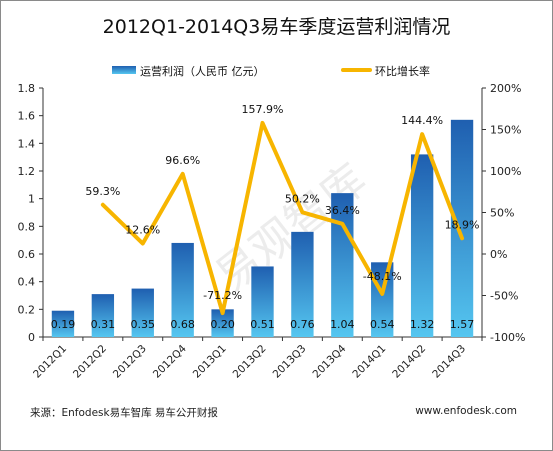  What do you see at coordinates (170, 361) in the screenshot?
I see `x-tick-label: 2012Q4` at bounding box center [170, 361].